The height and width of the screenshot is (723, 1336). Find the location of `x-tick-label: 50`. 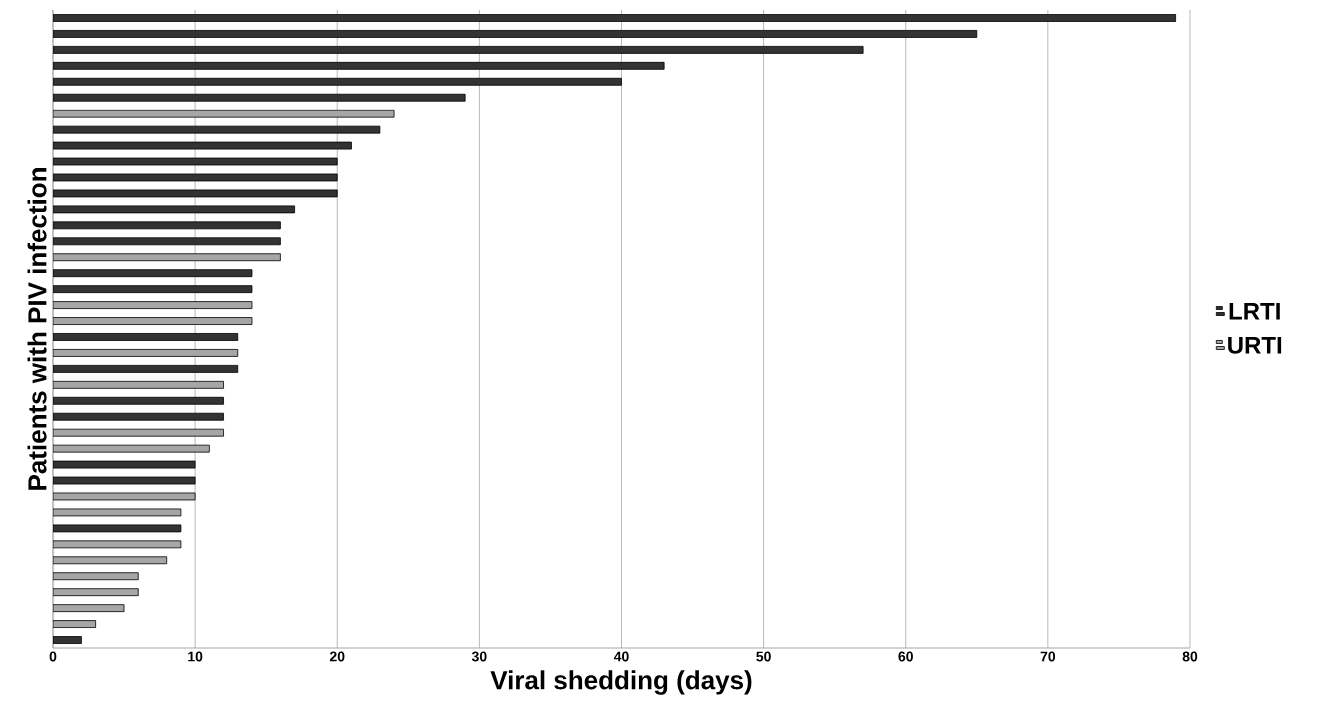

x-tick-label: 50 is located at coordinates (763, 656).